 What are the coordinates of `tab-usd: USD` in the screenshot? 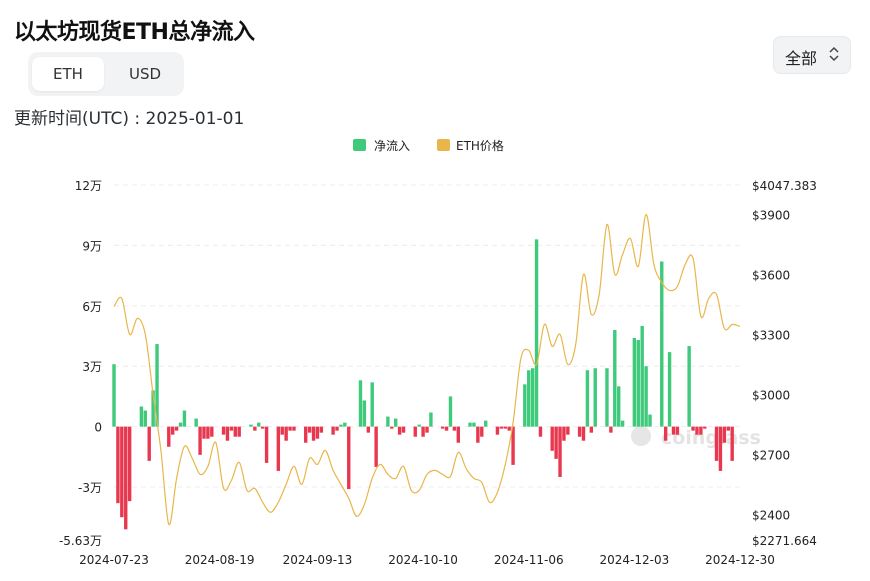 It's located at (145, 74).